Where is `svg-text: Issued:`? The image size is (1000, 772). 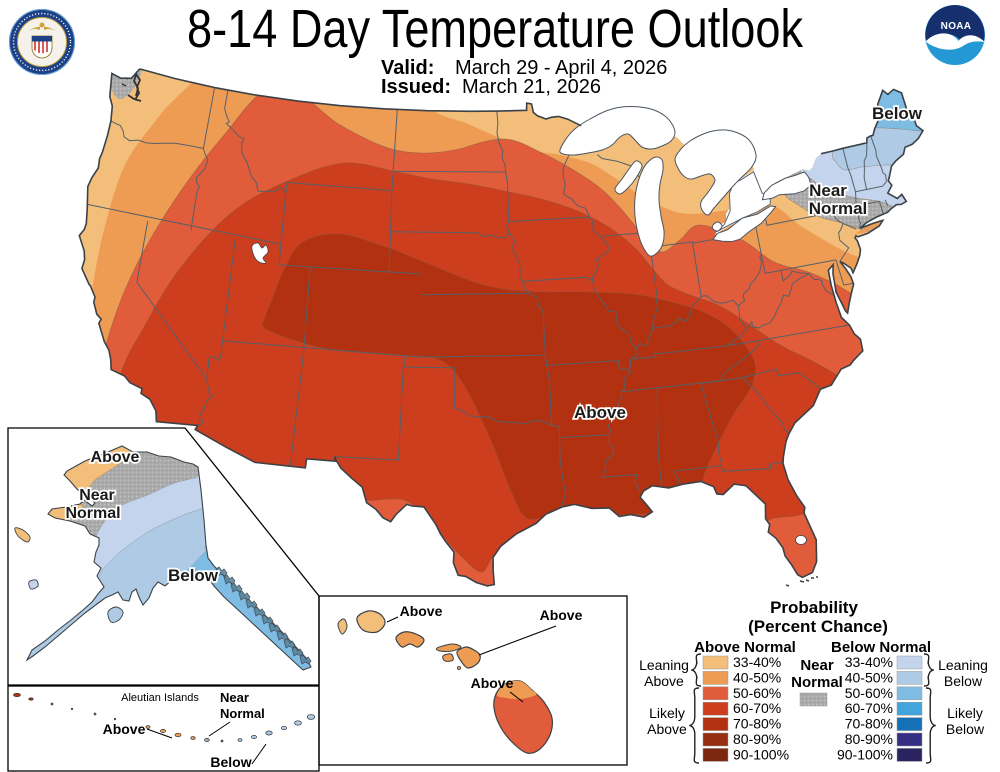 svg-text: Issued: is located at coordinates (416, 87).